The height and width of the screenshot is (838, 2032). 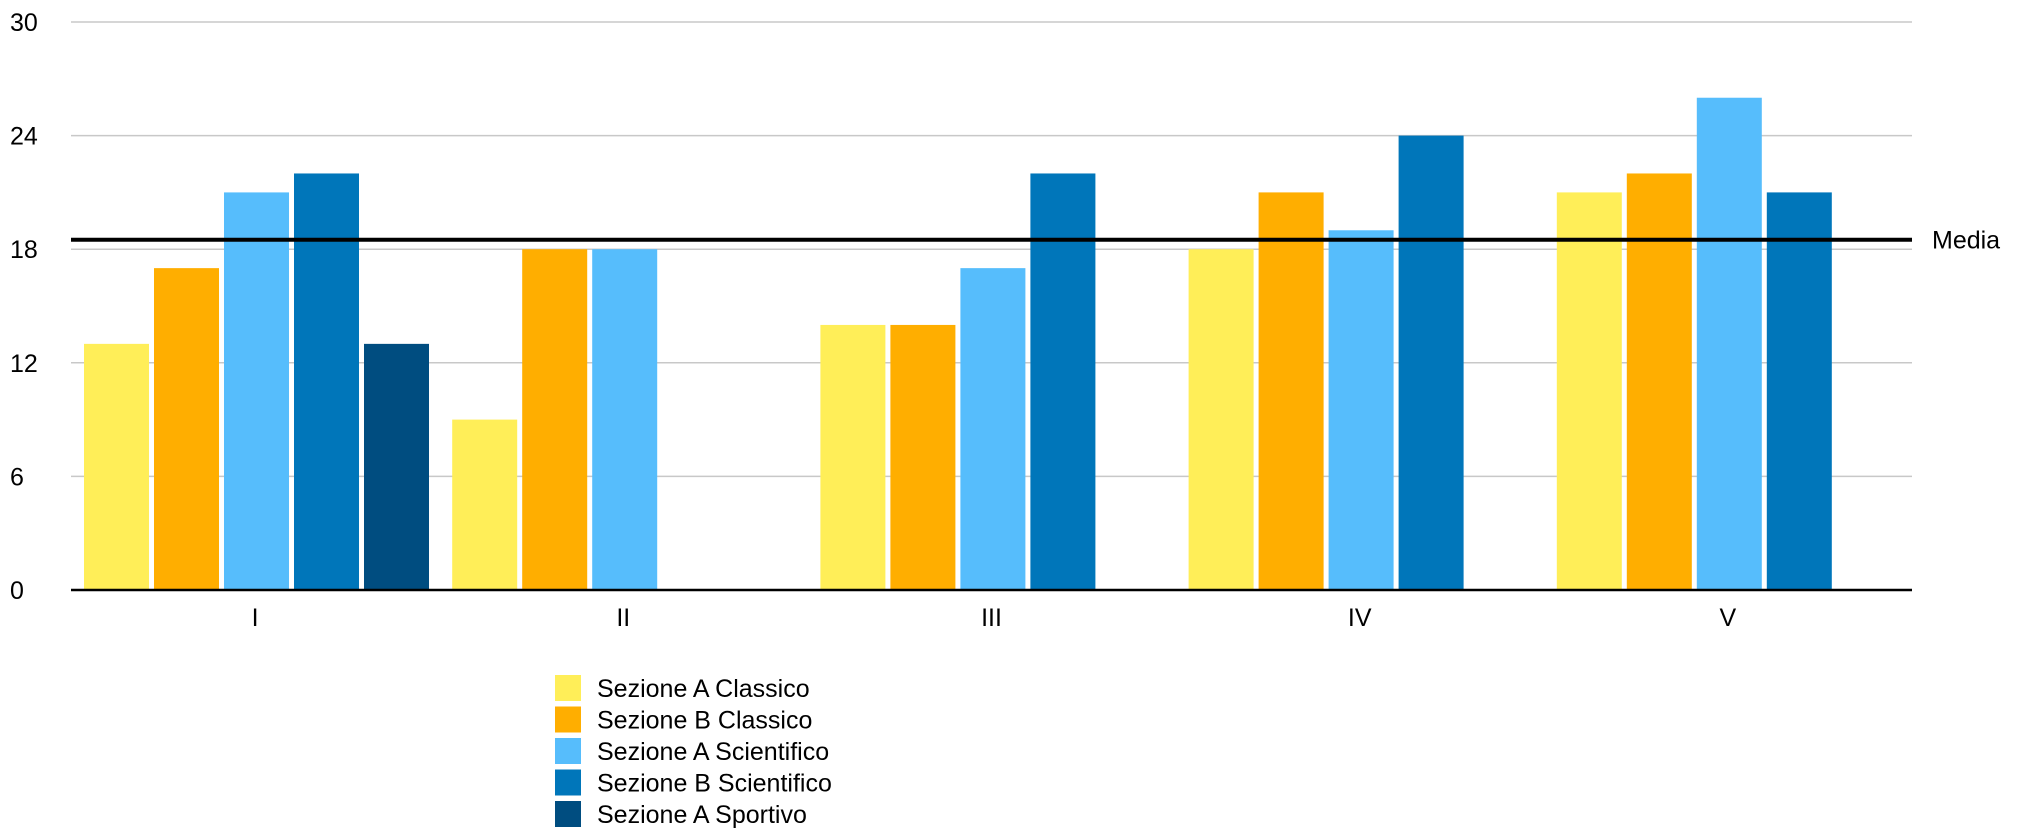 I want to click on x-axis-tick-labels: I II III IV V, so click(x=994, y=618).